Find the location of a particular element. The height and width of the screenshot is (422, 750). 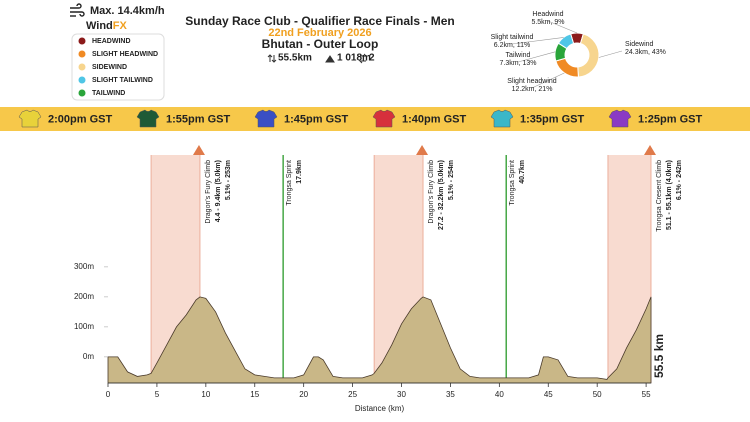

x-tick-label: 50 is located at coordinates (597, 394).